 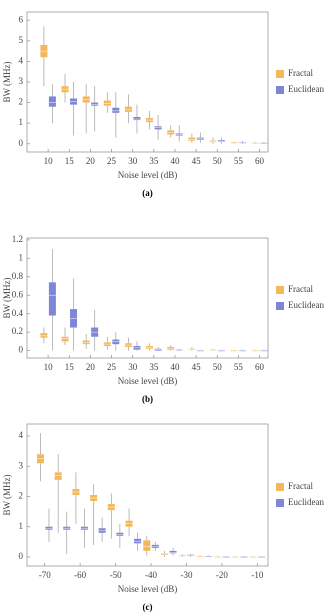 I want to click on y-tick-label: 1.2, so click(x=17, y=239).